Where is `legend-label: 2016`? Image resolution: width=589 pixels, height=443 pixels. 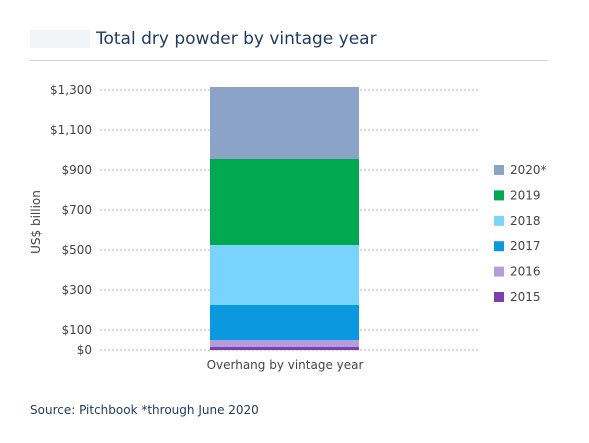
legend-label: 2016 is located at coordinates (525, 272).